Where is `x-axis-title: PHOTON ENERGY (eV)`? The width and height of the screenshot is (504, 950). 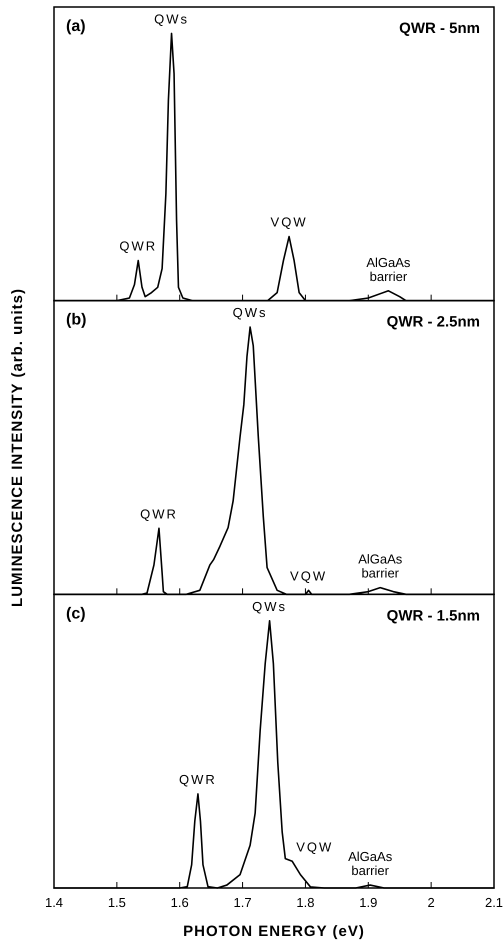 x-axis-title: PHOTON ENERGY (eV) is located at coordinates (274, 931).